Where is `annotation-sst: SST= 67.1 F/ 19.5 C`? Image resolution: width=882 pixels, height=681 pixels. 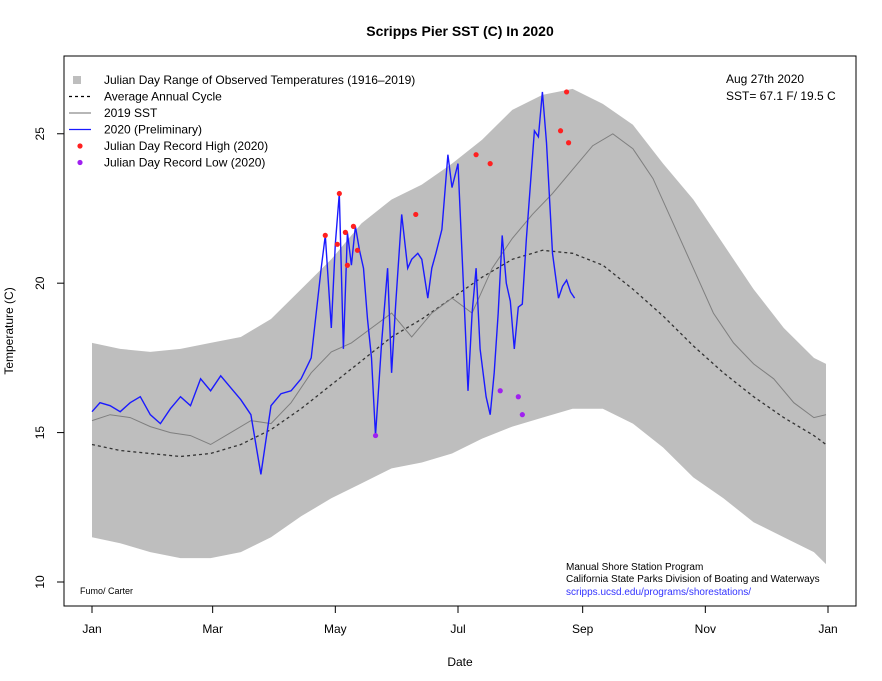 annotation-sst: SST= 67.1 F/ 19.5 C is located at coordinates (781, 96).